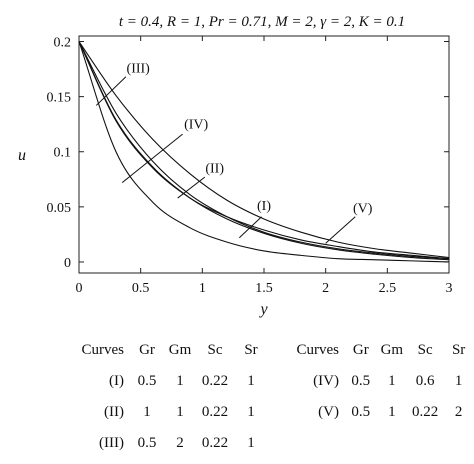  Describe the element at coordinates (264, 288) in the screenshot. I see `x-tick-label: 1.5` at that location.